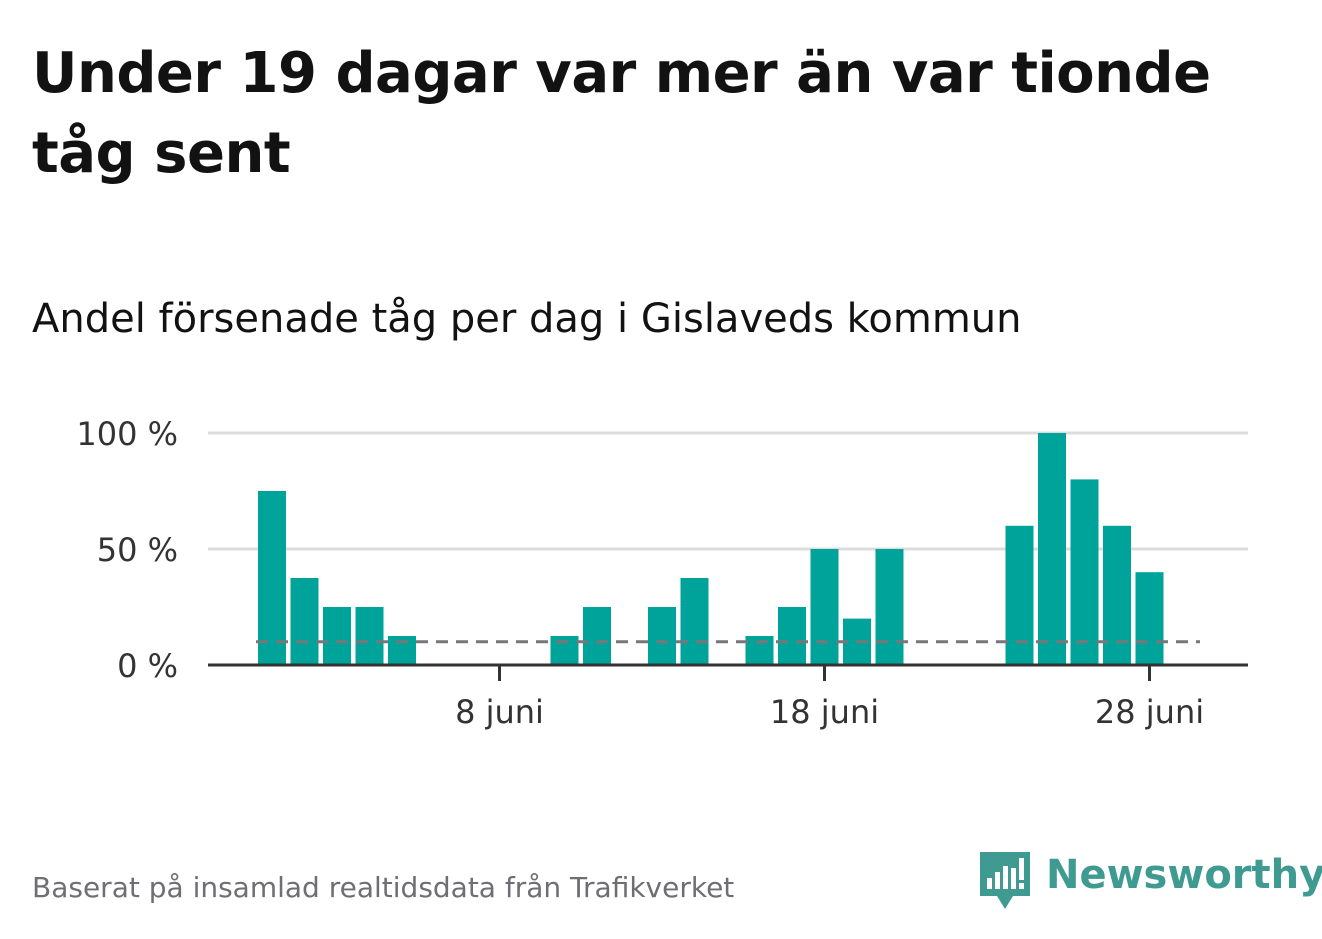  I want to click on newsworthy-logo-icon, so click(1005, 880).